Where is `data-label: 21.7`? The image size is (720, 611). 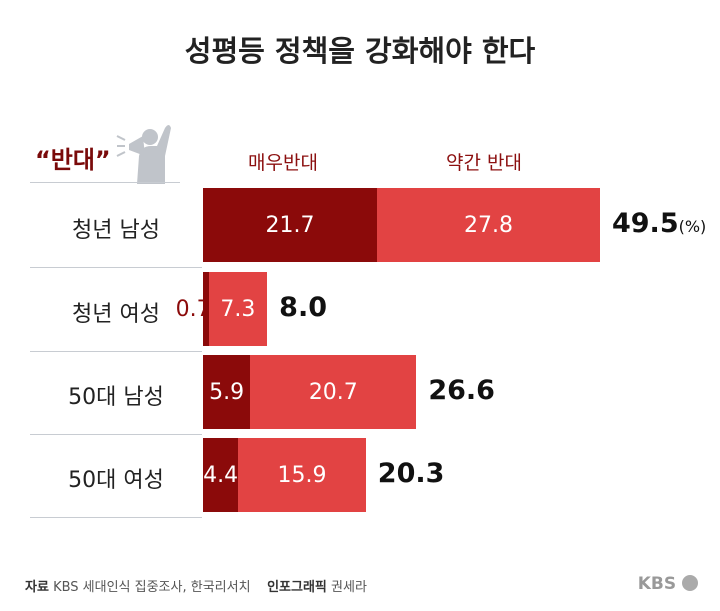
data-label: 21.7 is located at coordinates (290, 225).